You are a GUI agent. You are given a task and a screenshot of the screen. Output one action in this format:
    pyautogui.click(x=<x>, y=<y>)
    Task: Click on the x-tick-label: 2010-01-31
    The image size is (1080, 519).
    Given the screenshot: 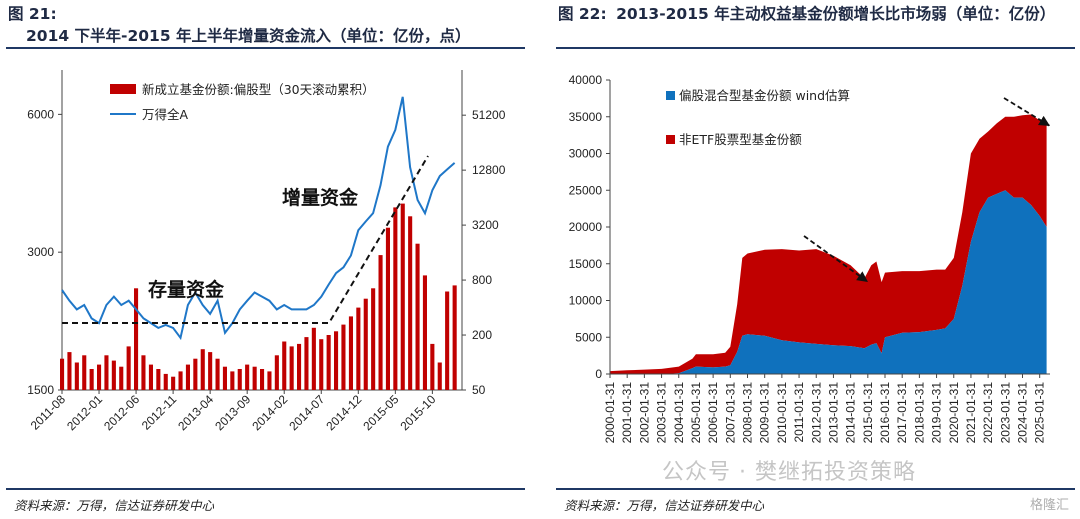 What is the action you would take?
    pyautogui.click(x=782, y=413)
    